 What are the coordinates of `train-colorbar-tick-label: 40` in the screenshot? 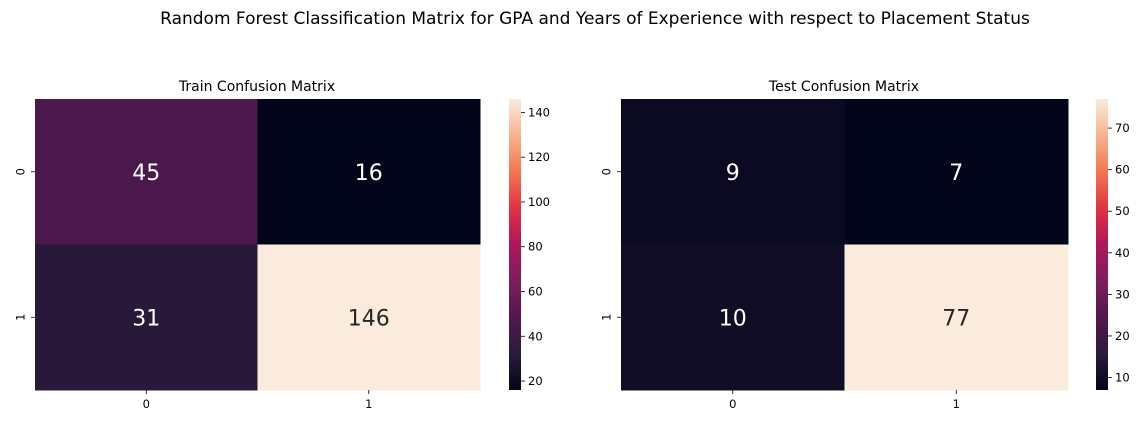 It's located at (535, 336).